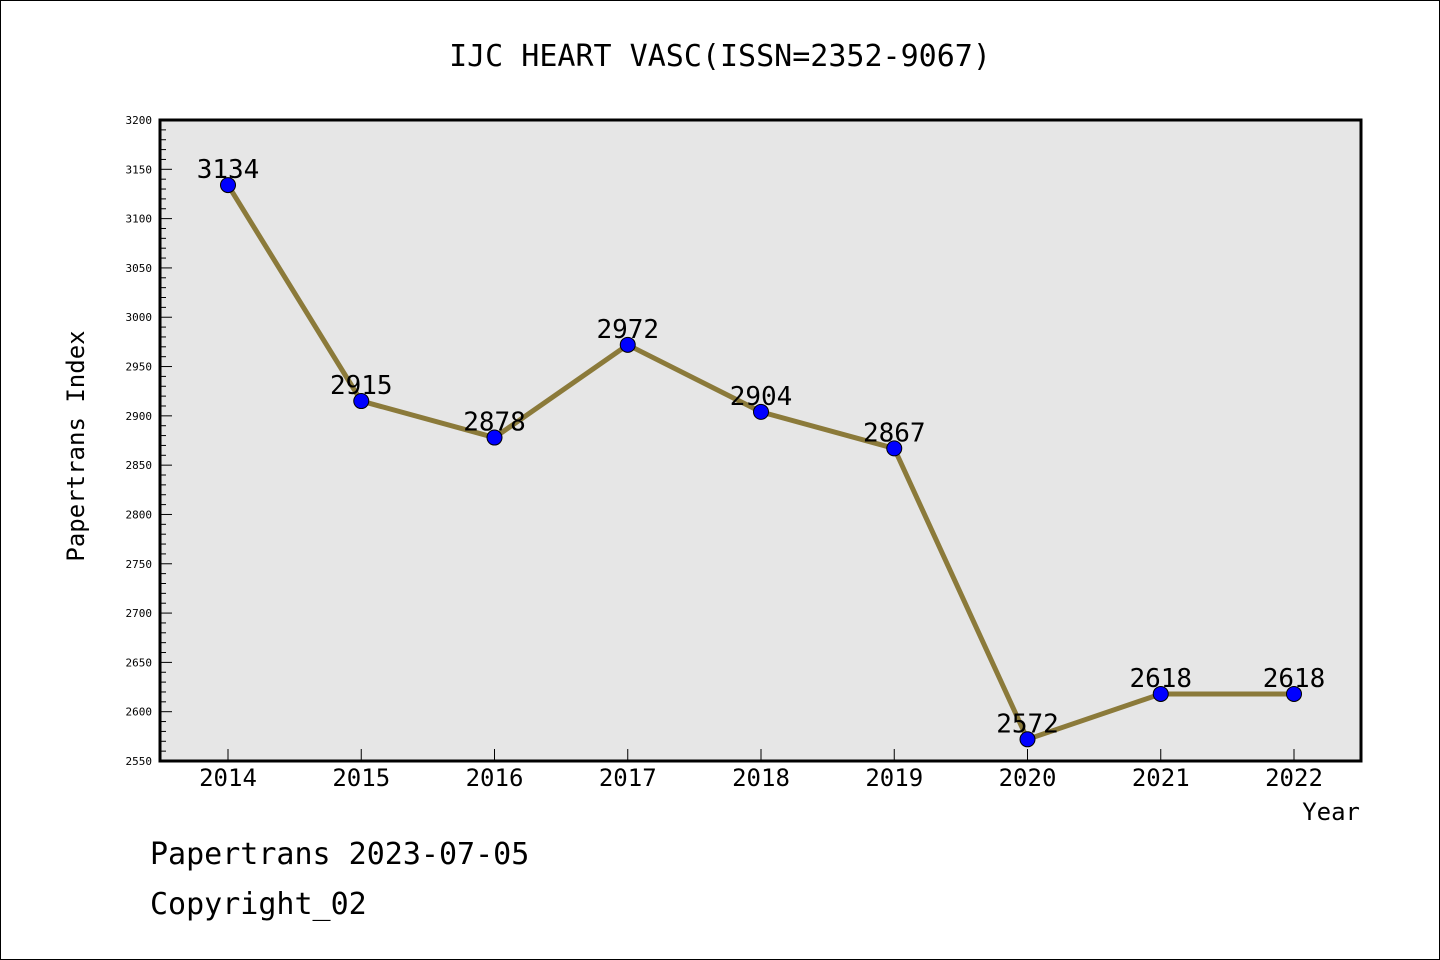  What do you see at coordinates (139, 367) in the screenshot?
I see `y-tick-label: 2950` at bounding box center [139, 367].